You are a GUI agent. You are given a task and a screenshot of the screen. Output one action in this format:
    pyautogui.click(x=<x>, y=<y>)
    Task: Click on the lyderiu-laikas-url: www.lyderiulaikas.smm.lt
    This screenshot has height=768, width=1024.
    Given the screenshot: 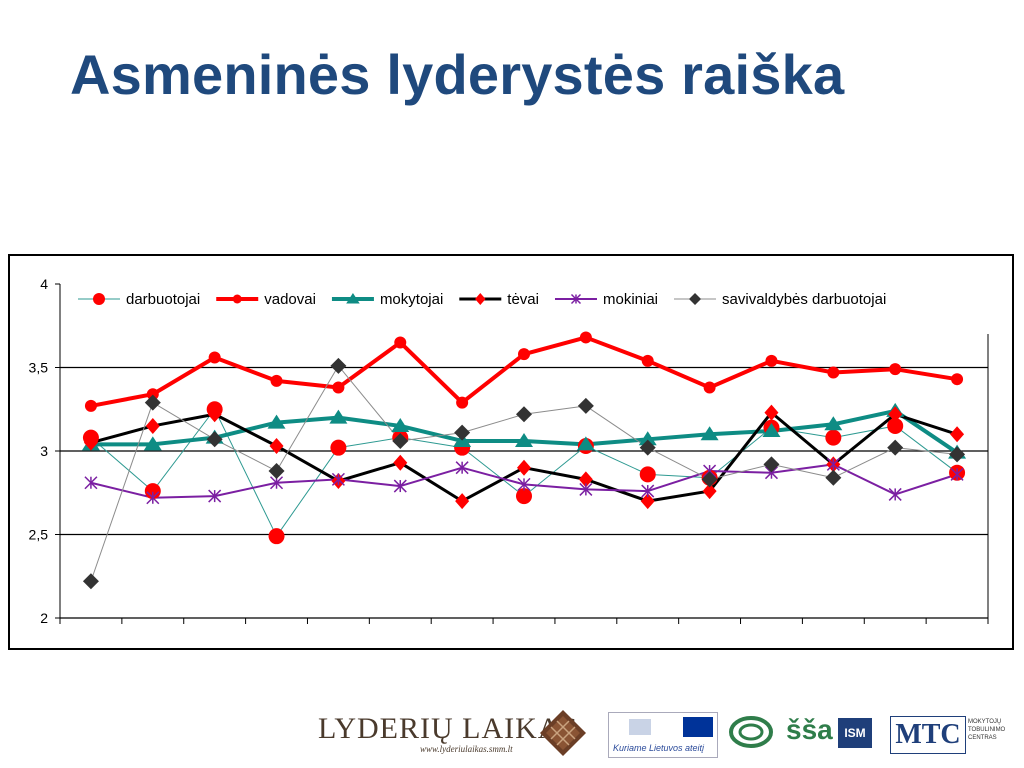 What is the action you would take?
    pyautogui.click(x=466, y=749)
    